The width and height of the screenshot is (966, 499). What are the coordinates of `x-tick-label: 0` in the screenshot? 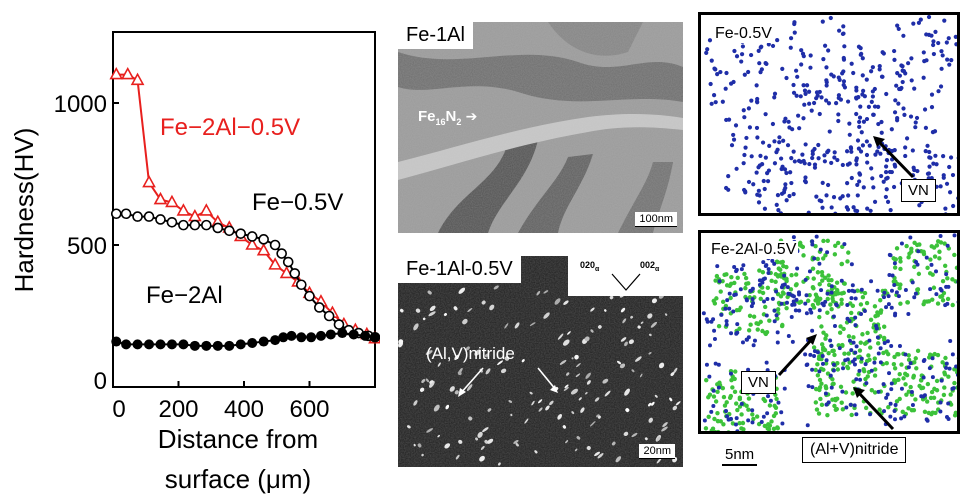 It's located at (118, 409).